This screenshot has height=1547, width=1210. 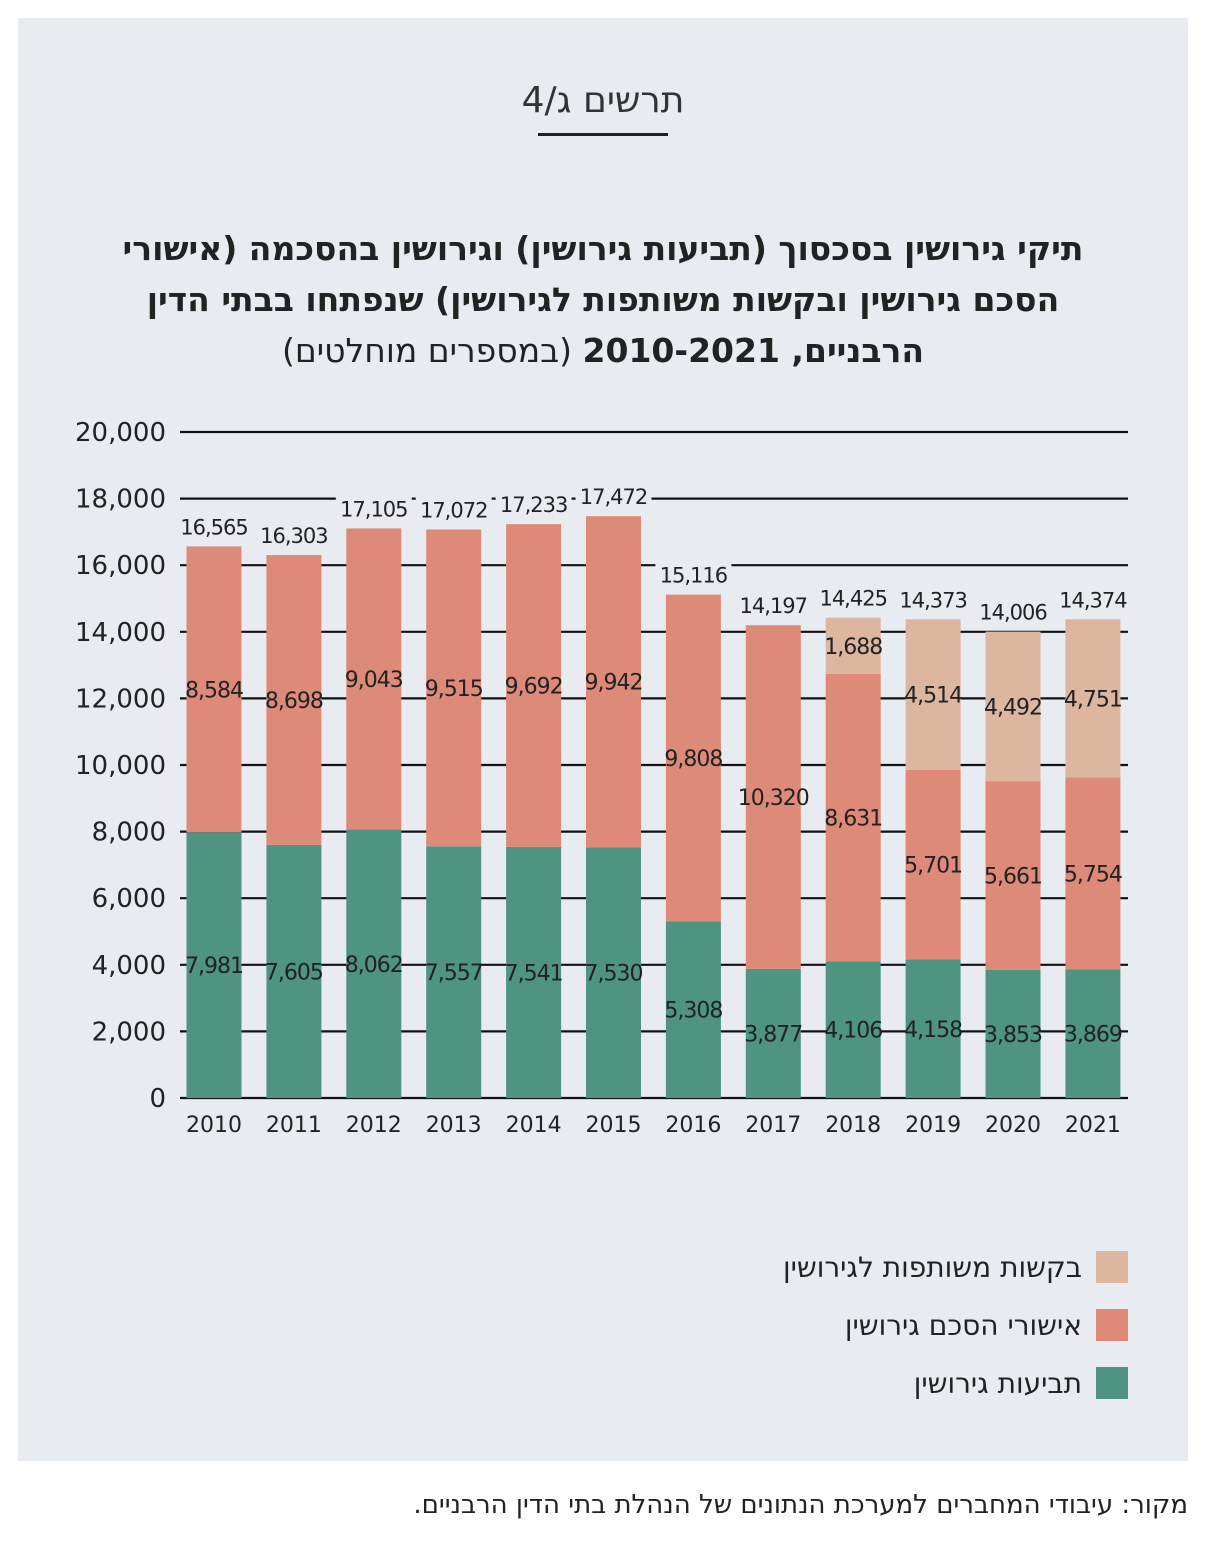 What do you see at coordinates (1093, 874) in the screenshot?
I see `segment-value-label: 5,754` at bounding box center [1093, 874].